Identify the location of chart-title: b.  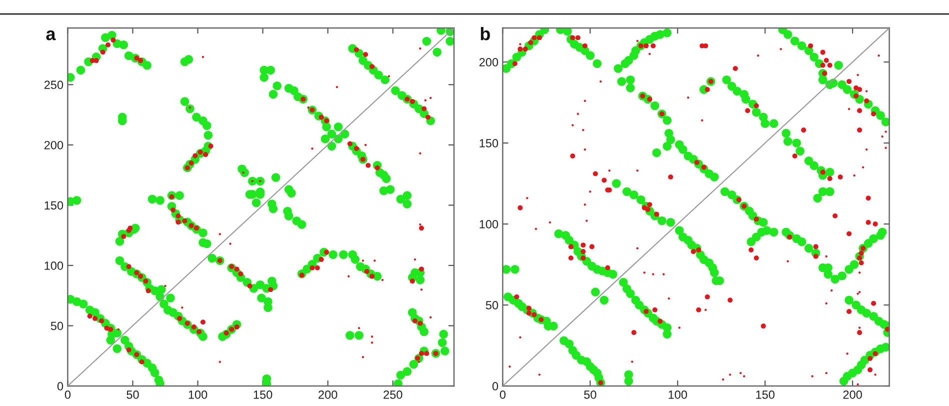
(485, 33).